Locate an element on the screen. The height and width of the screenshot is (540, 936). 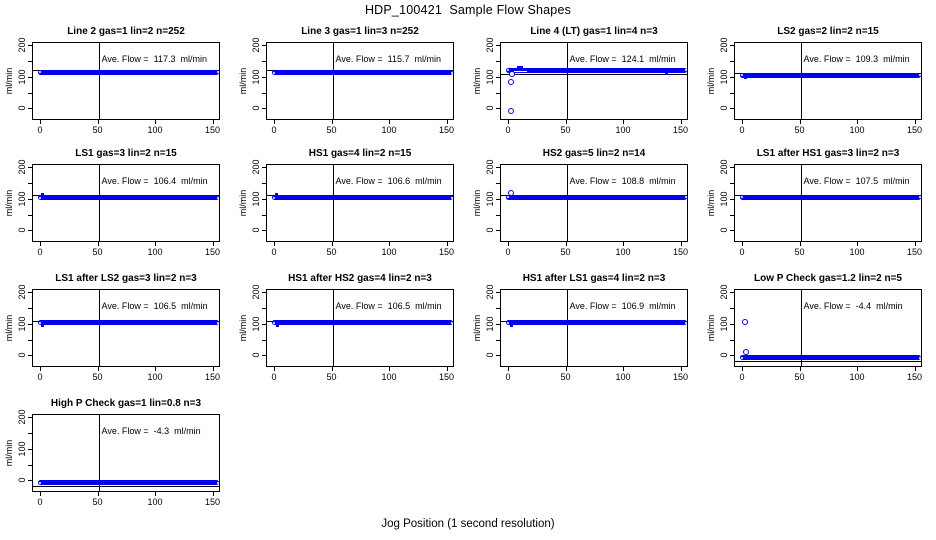
x-axis-label: Jog Position (1 second resolution) is located at coordinates (468, 524).